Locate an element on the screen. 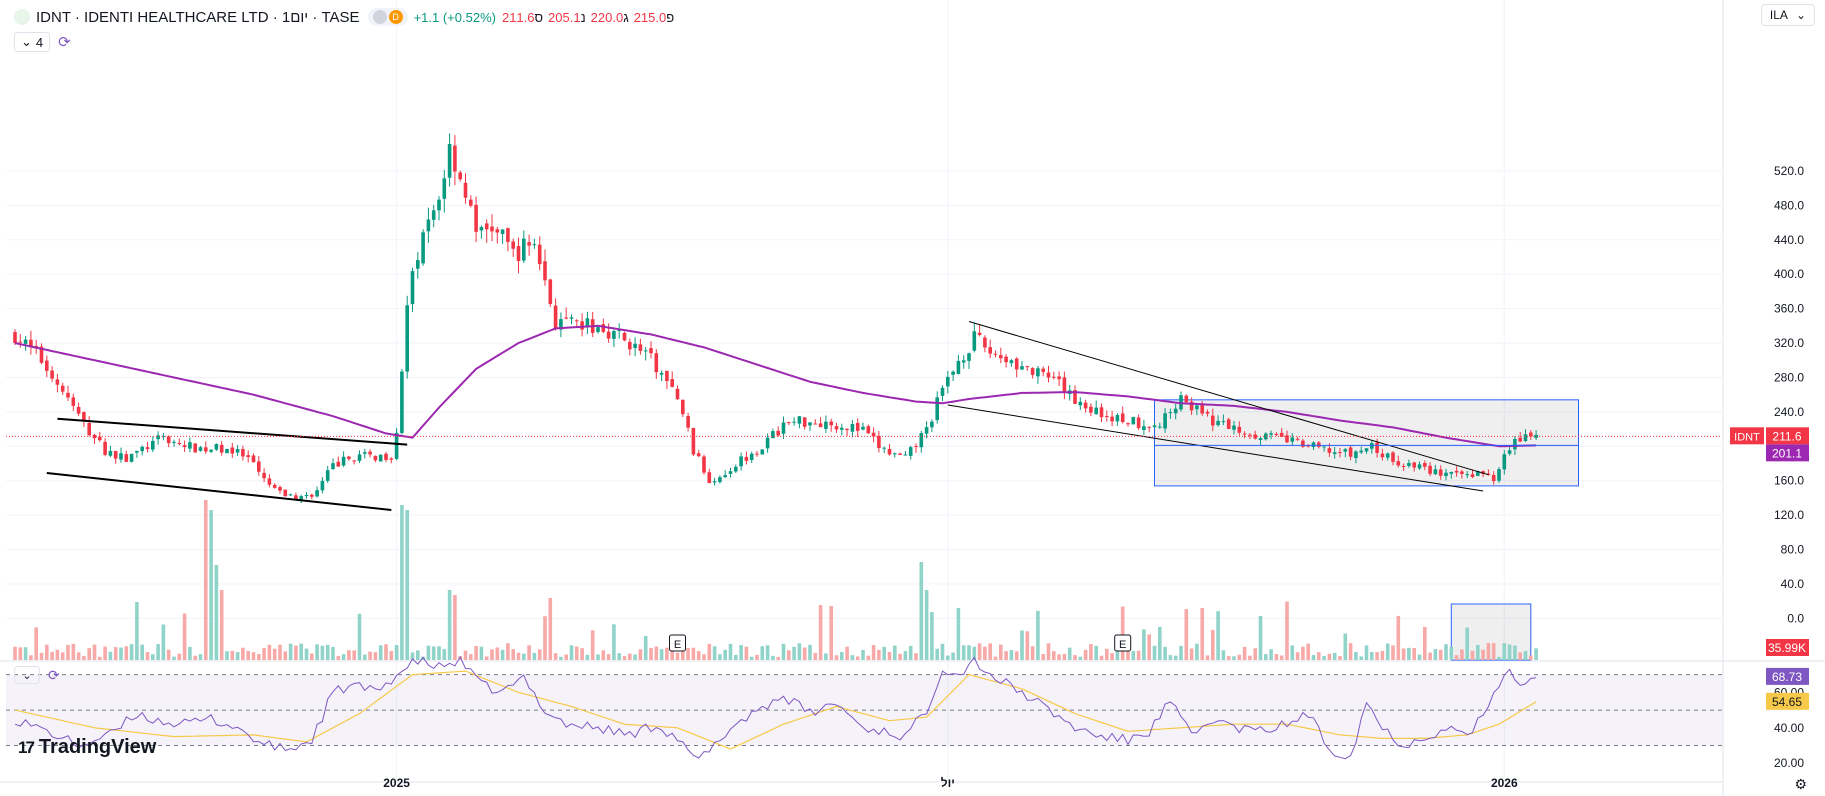 Image resolution: width=1825 pixels, height=796 pixels. price-axis-tick: 80.0 is located at coordinates (1793, 550).